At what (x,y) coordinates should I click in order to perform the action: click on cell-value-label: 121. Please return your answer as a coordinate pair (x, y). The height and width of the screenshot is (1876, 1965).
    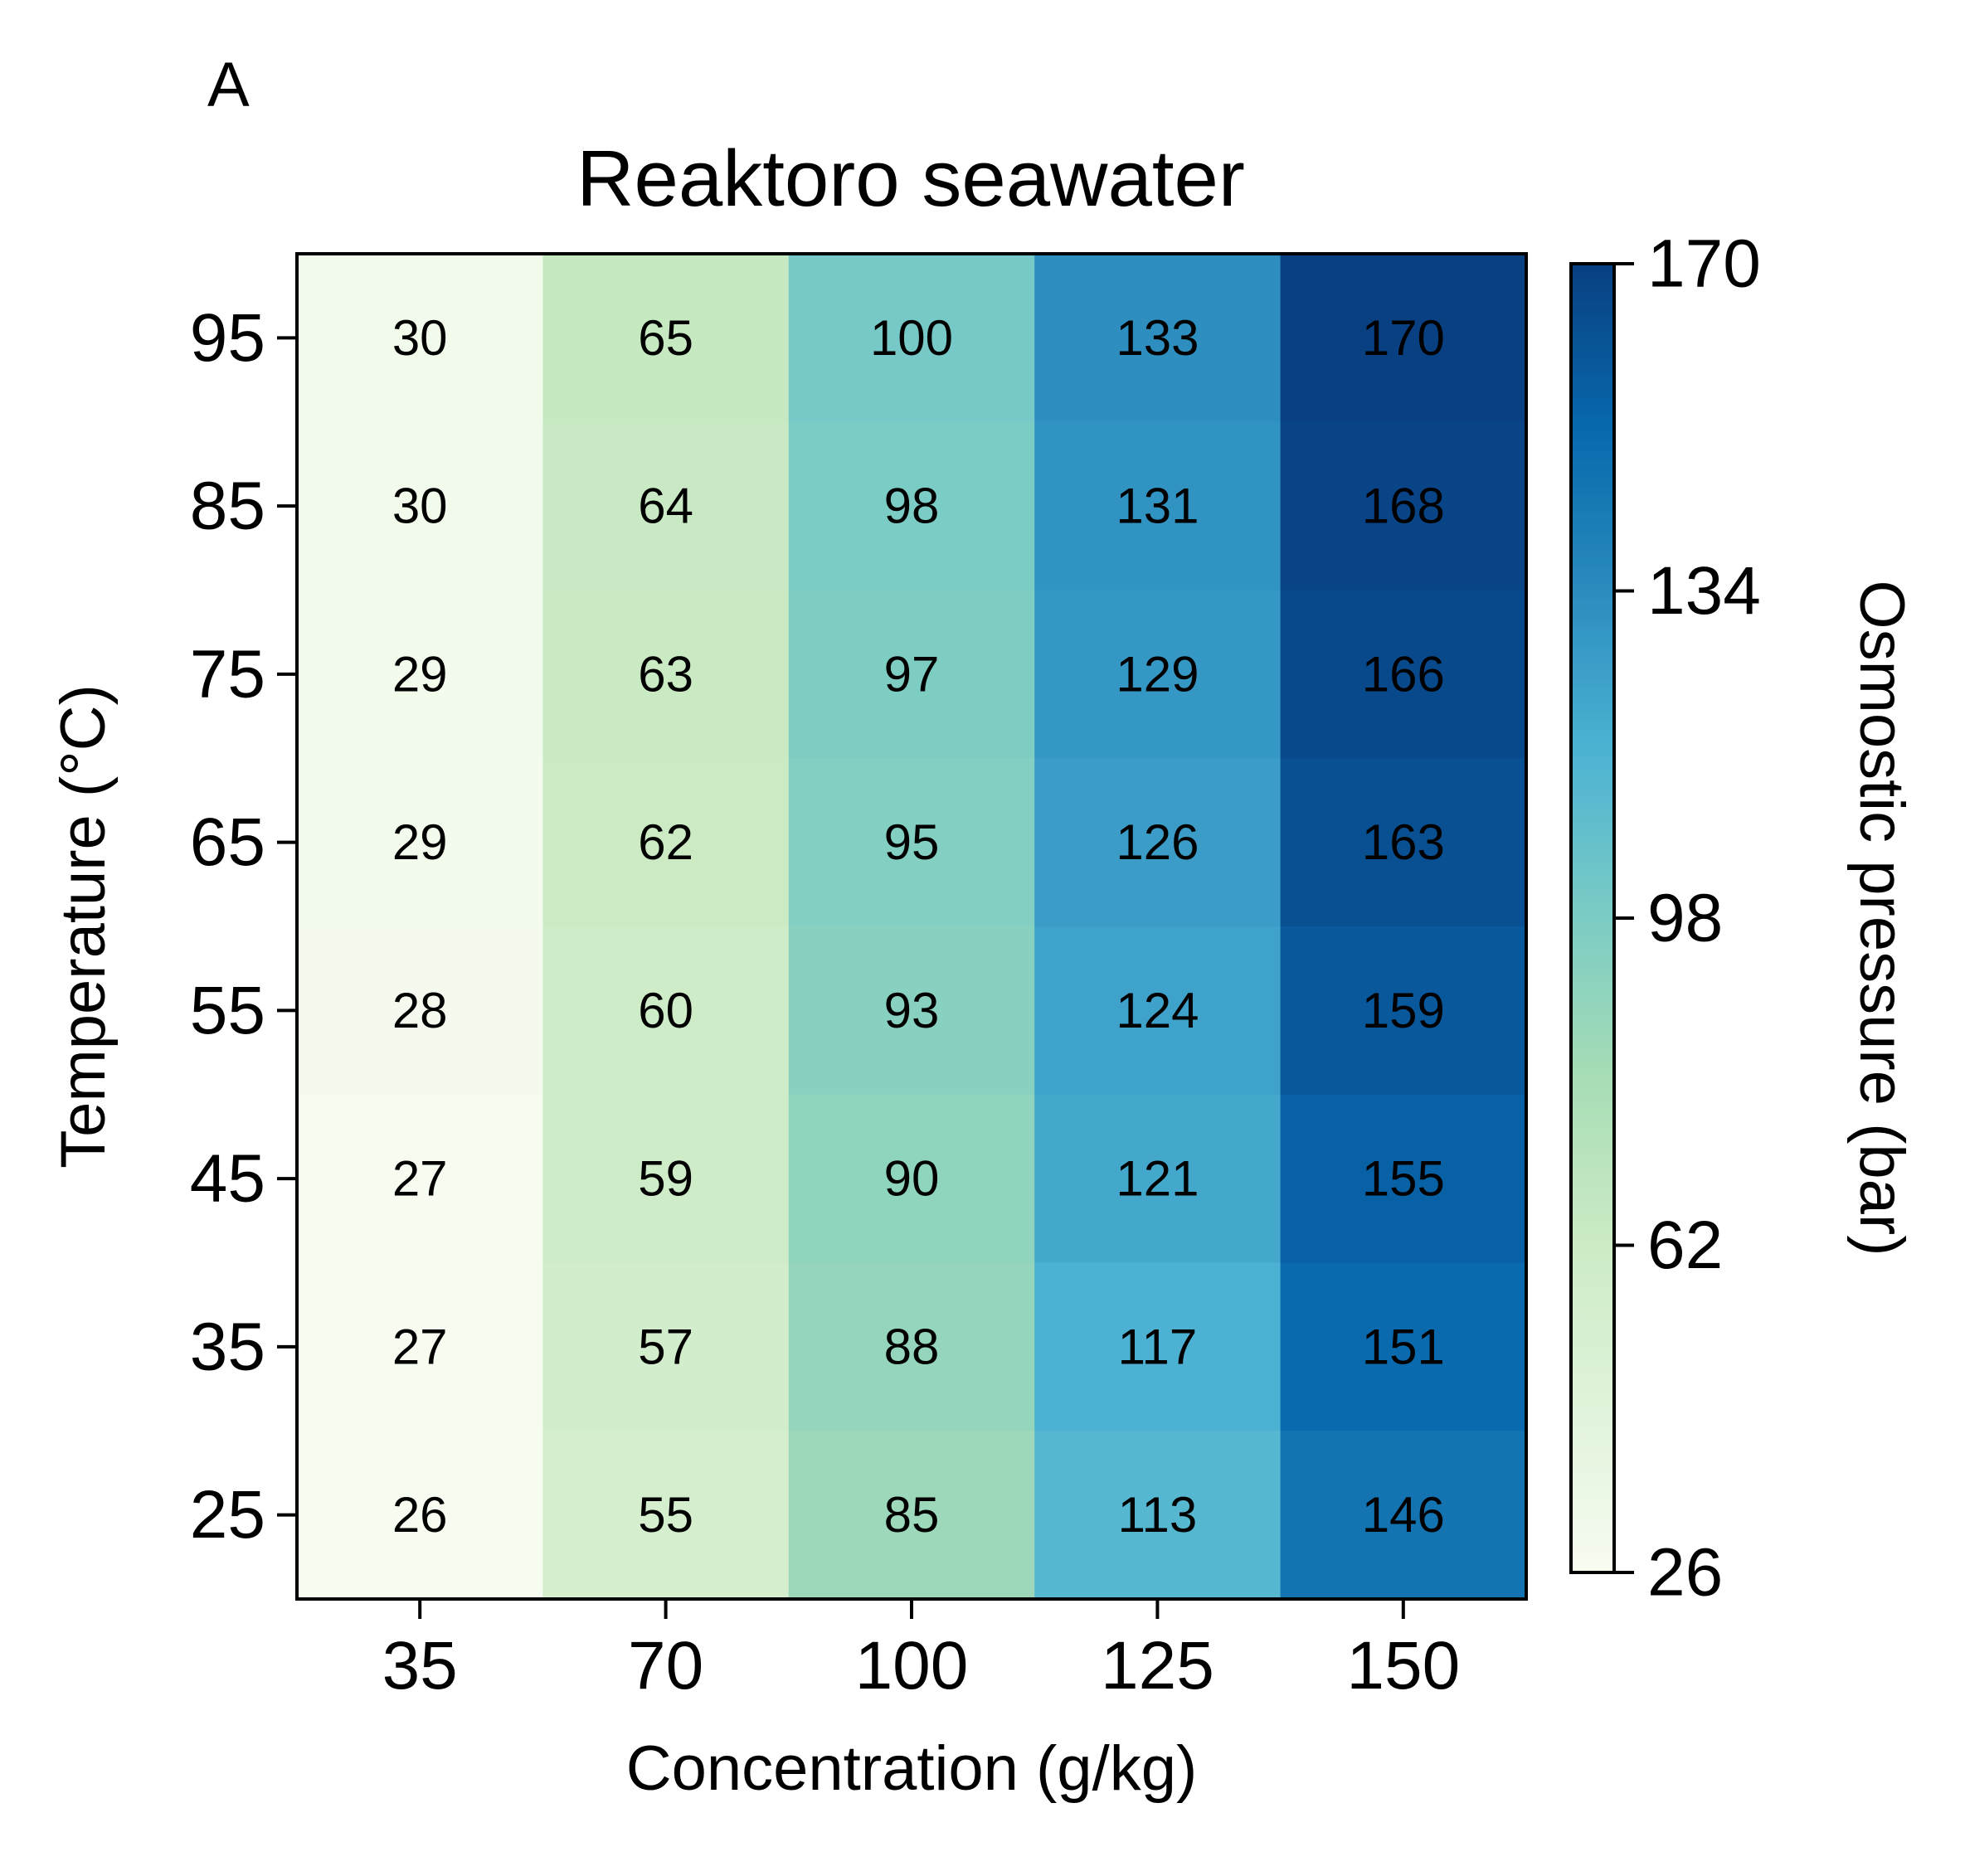
    Looking at the image, I should click on (1157, 1179).